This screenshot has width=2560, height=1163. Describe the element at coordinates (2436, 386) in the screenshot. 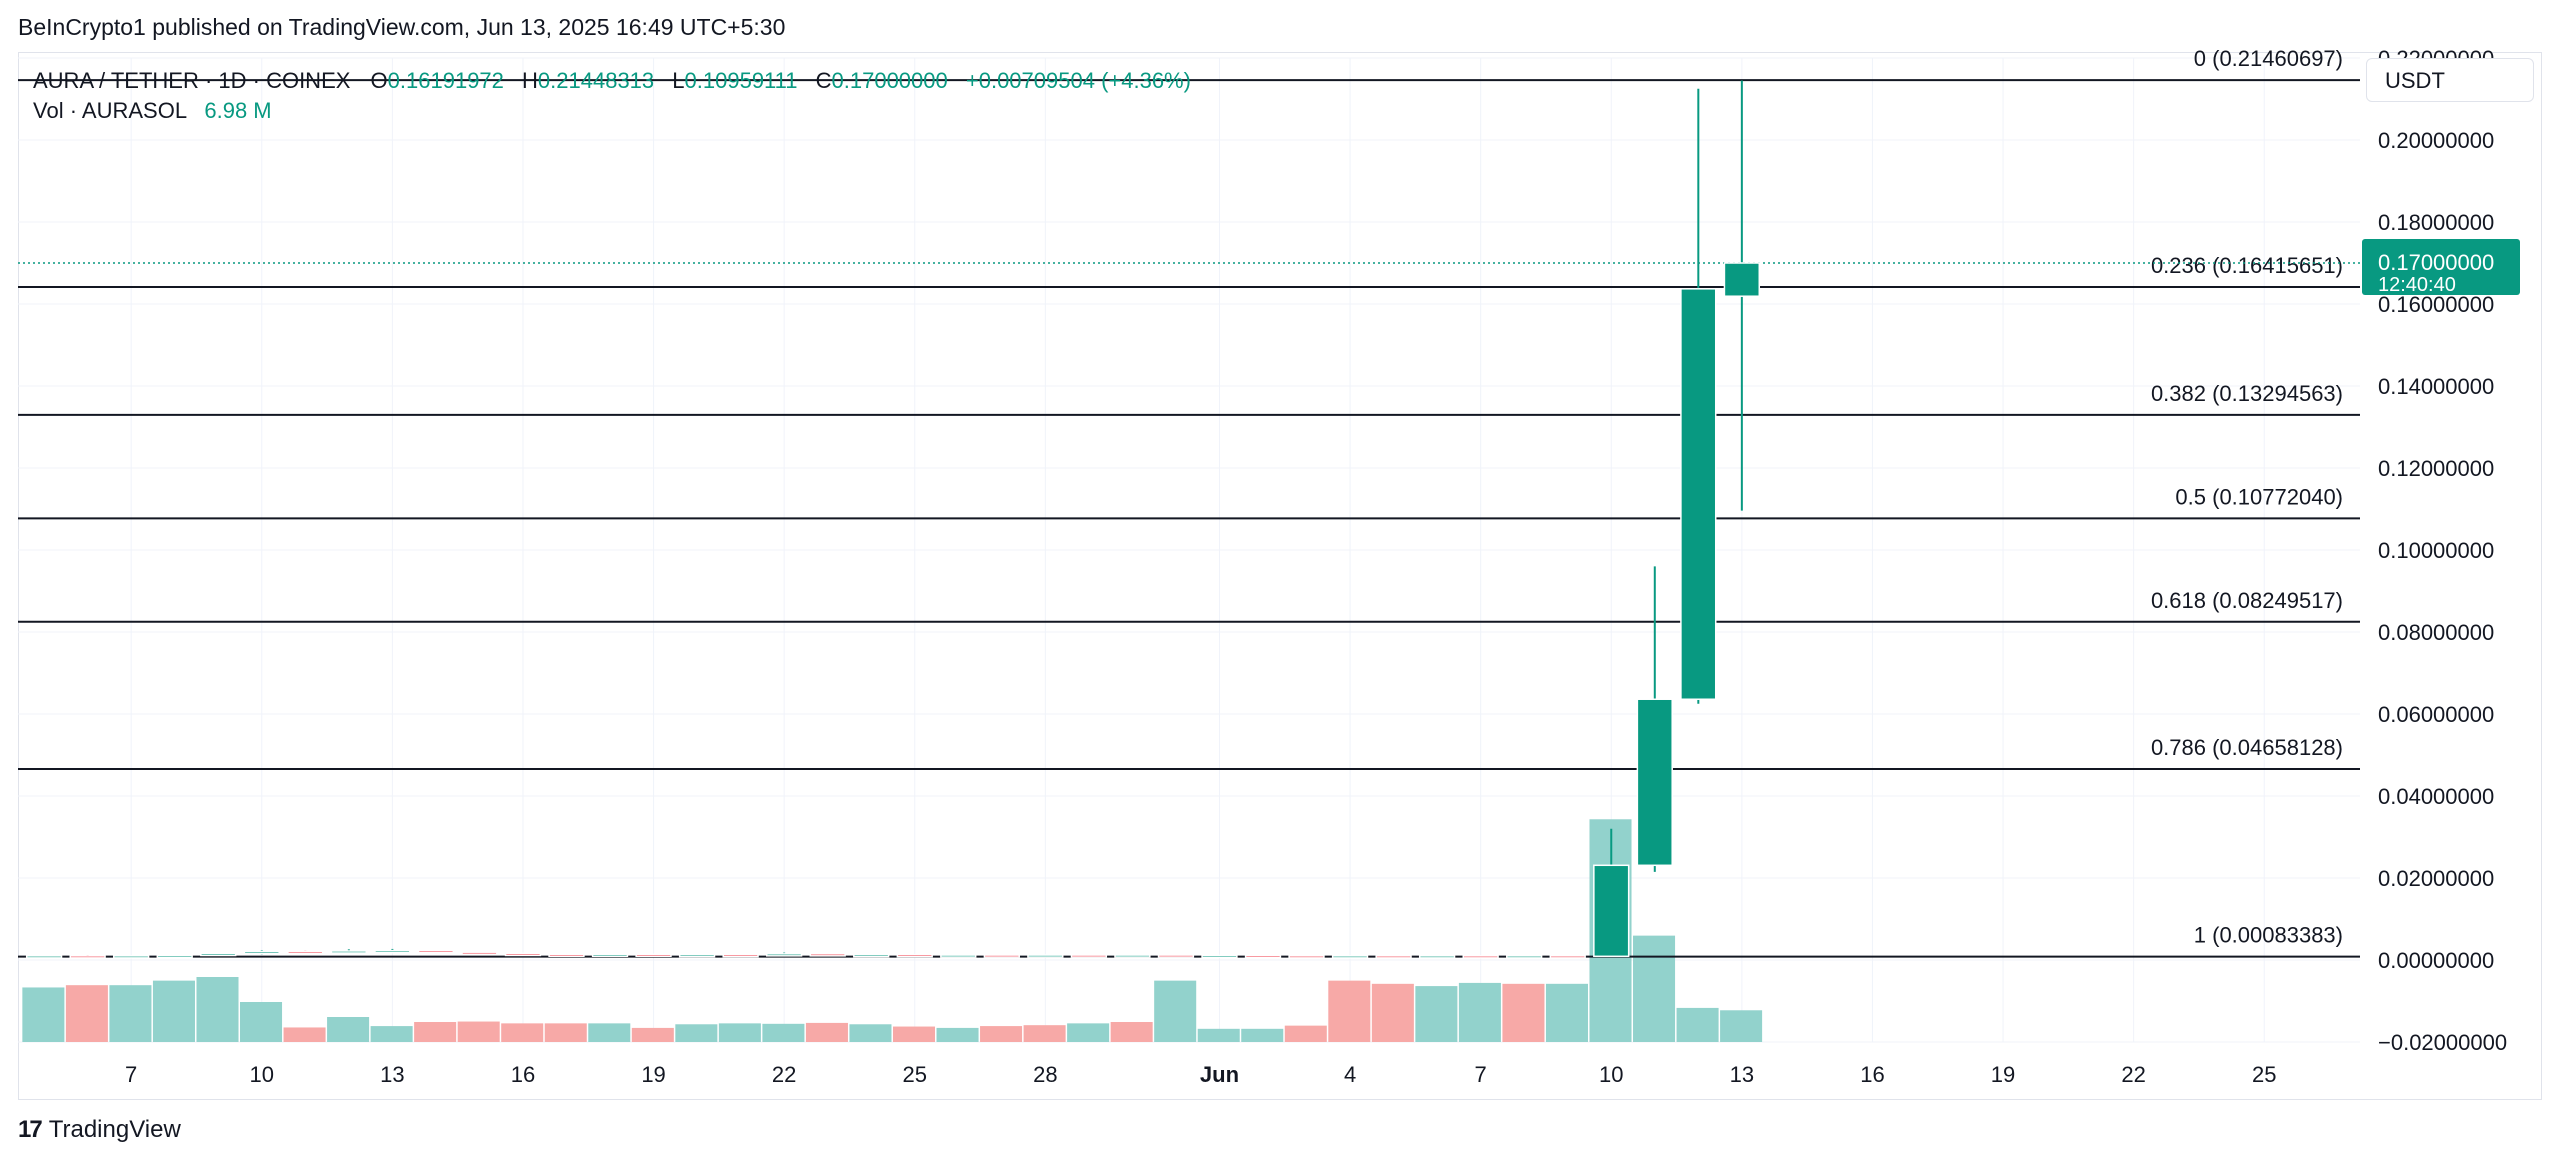

I see `y-axis-tick-label: 0.14000000` at that location.